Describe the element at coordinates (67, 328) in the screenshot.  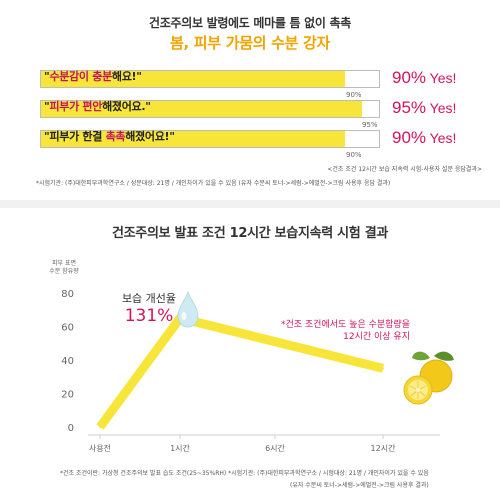
I see `y-tick-label: 60` at that location.